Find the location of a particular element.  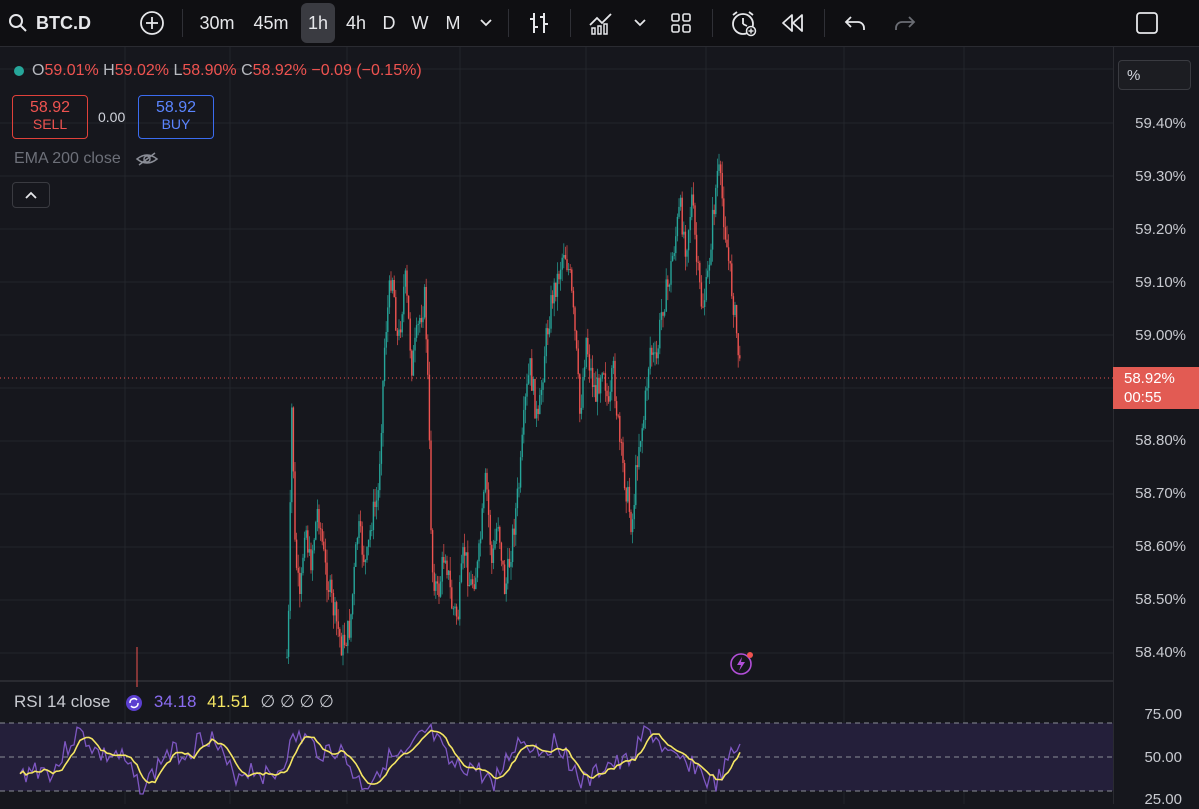

replay-button is located at coordinates (793, 23).